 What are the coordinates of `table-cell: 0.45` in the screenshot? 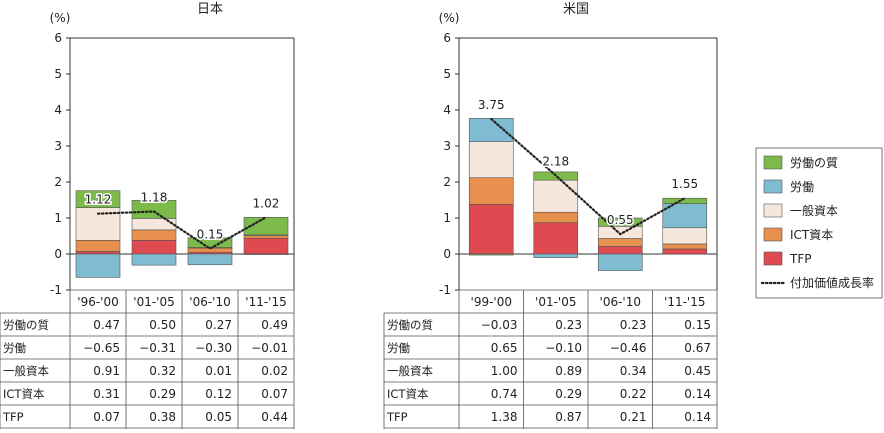 It's located at (697, 371).